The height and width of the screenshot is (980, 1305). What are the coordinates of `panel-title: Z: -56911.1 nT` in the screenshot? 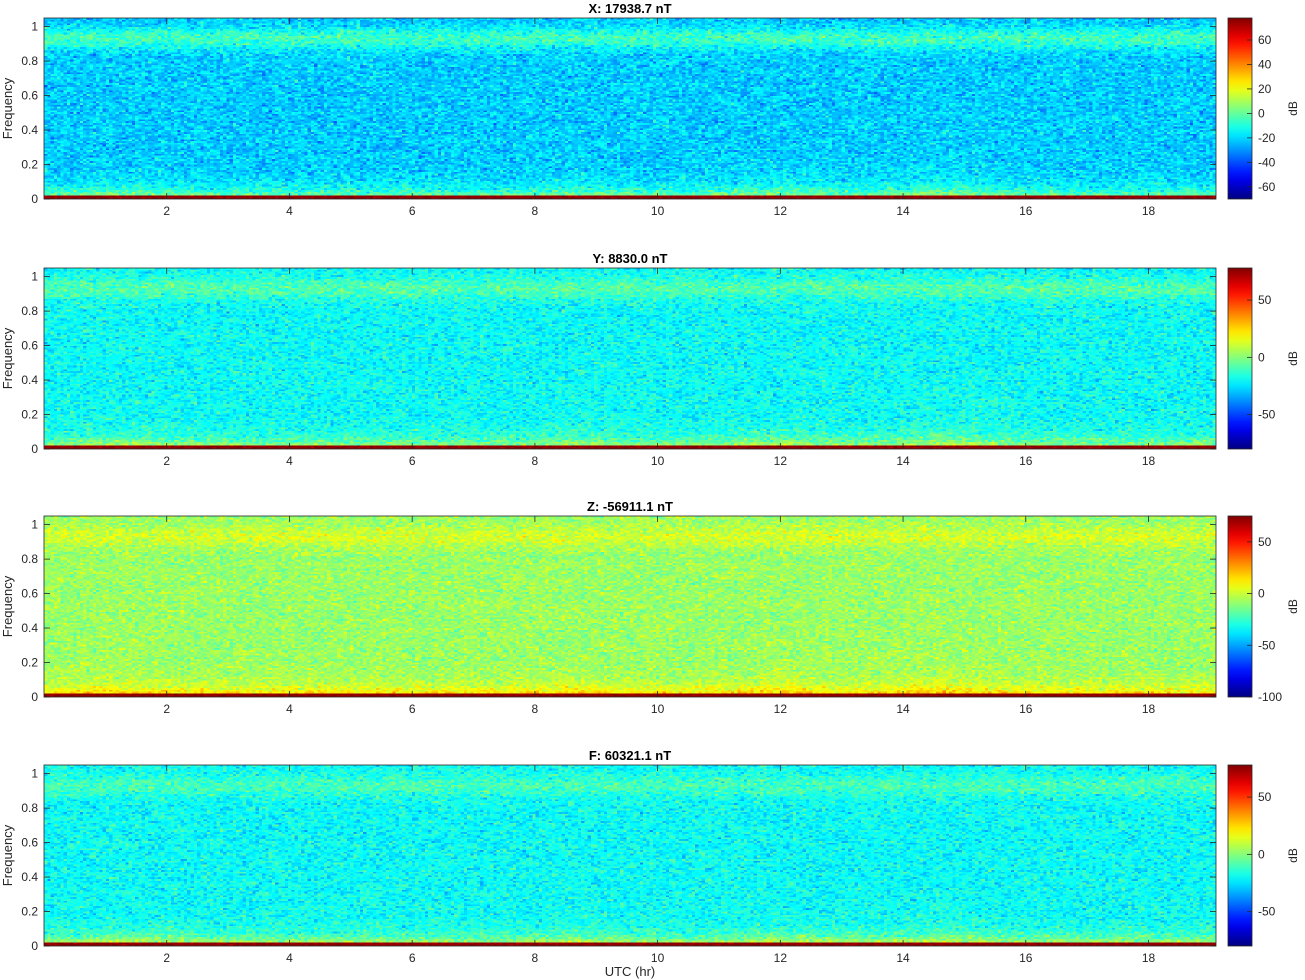 It's located at (630, 506).